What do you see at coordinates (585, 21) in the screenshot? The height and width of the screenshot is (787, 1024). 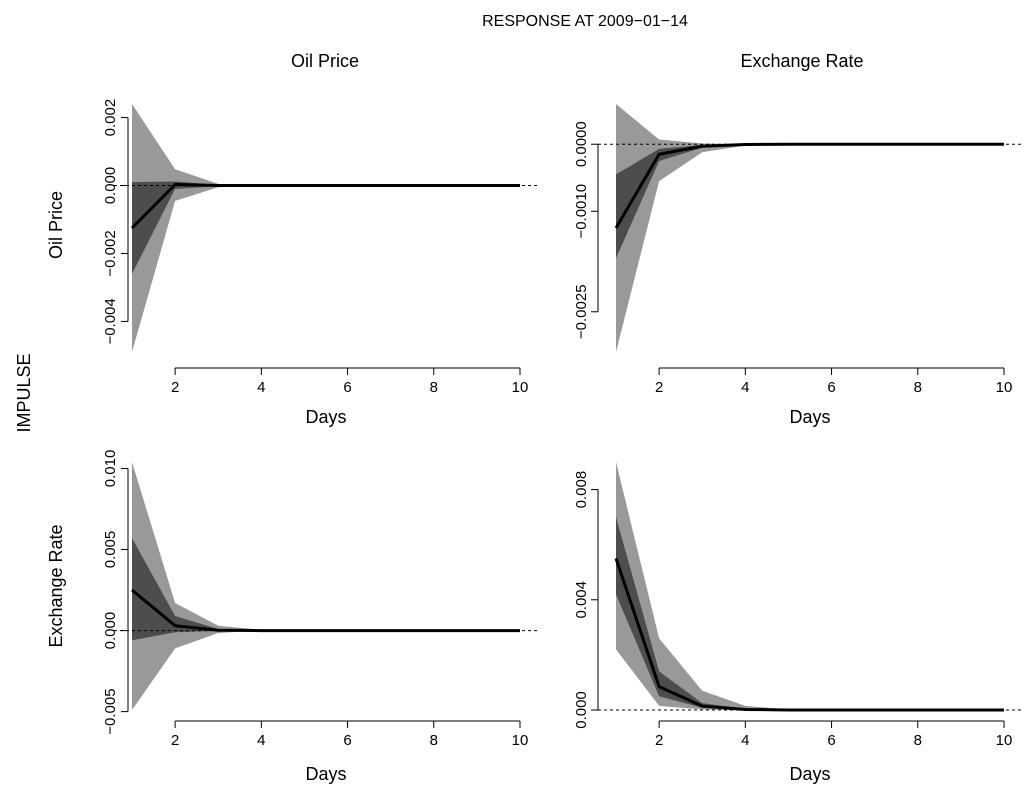 I see `main-title: RESPONSE AT 2009−01−14` at bounding box center [585, 21].